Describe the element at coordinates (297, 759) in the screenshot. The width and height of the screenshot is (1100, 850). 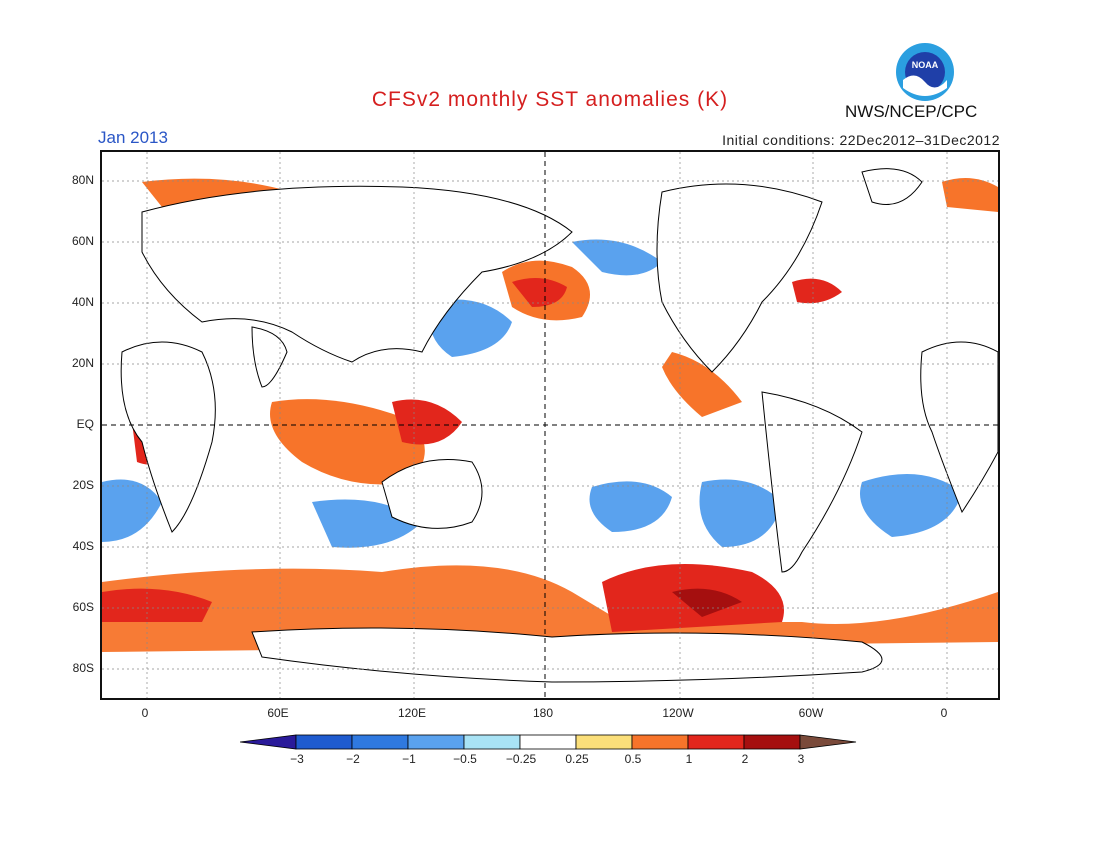
I see `colorbar-label: −3` at that location.